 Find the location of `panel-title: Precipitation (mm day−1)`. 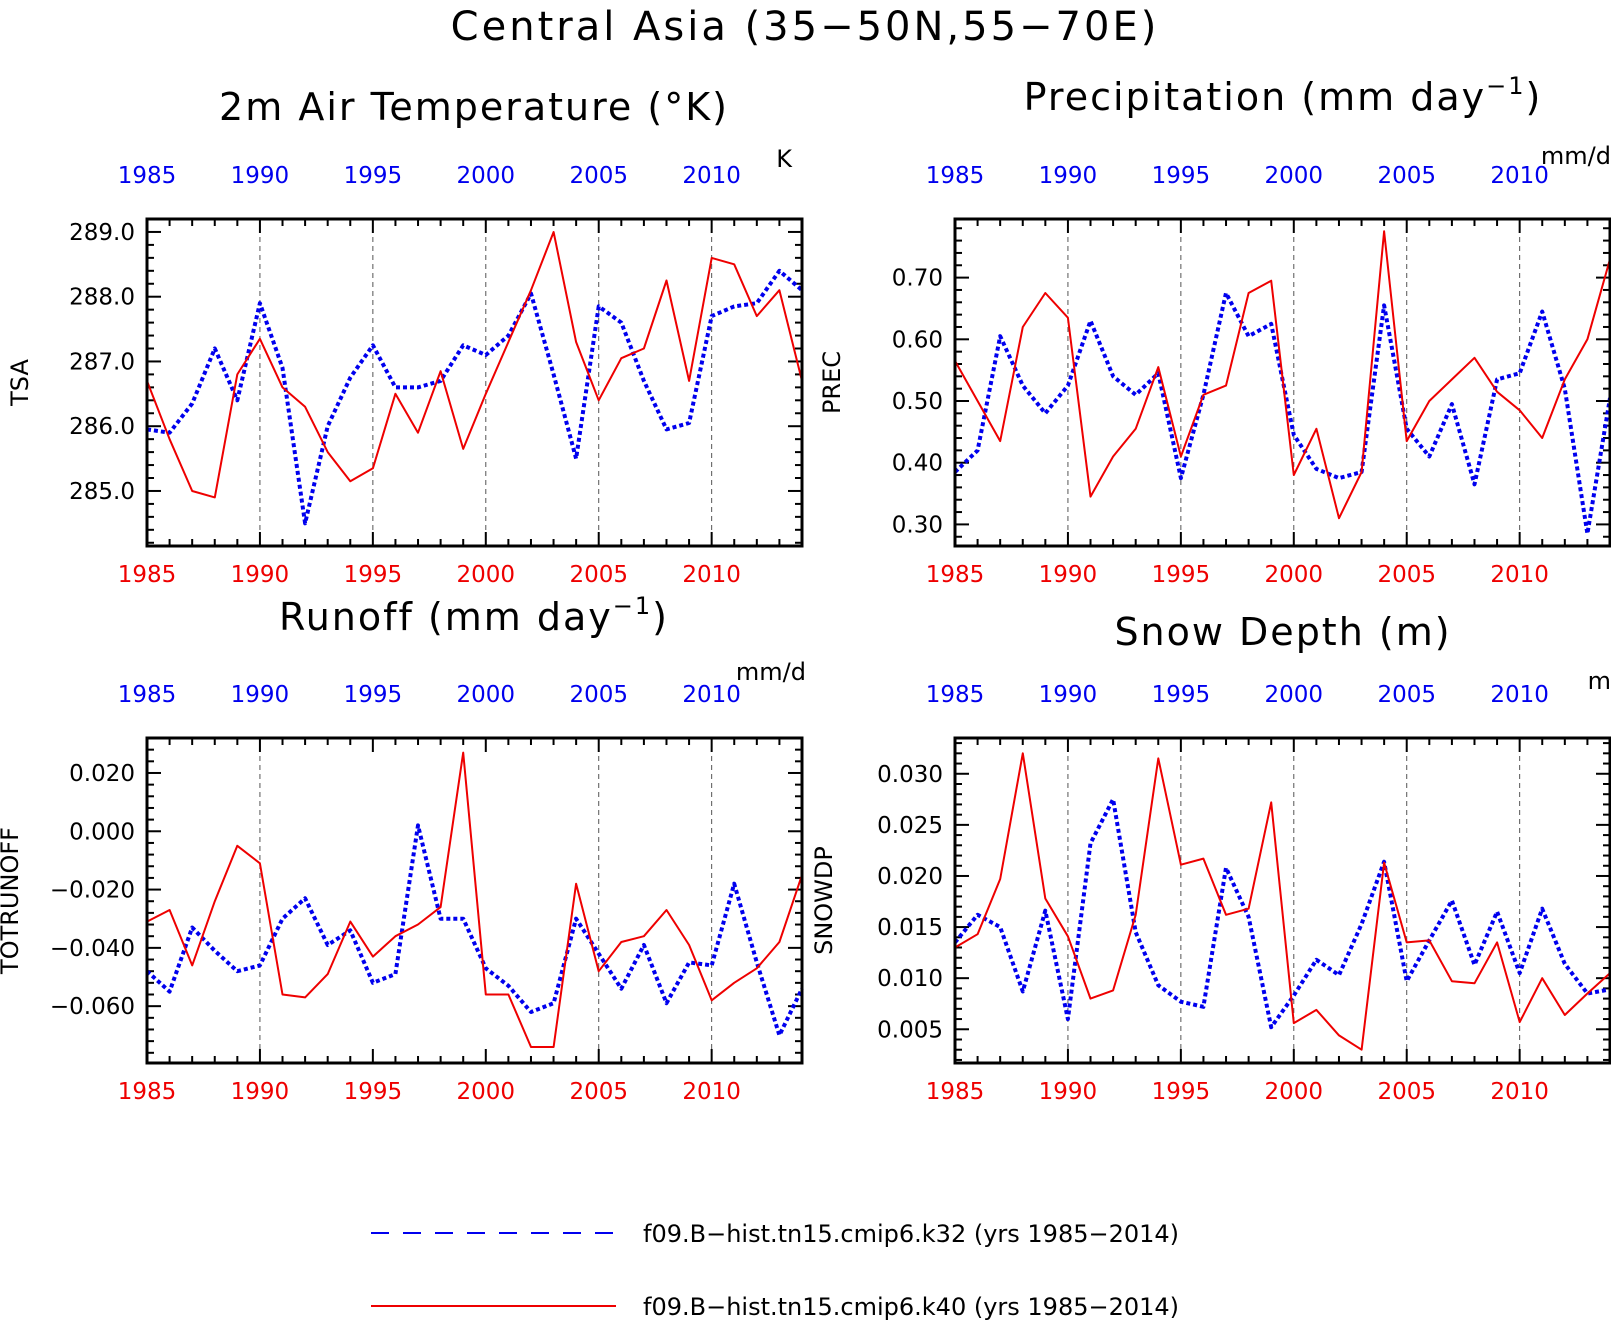

panel-title: Precipitation (mm day−1) is located at coordinates (1283, 95).